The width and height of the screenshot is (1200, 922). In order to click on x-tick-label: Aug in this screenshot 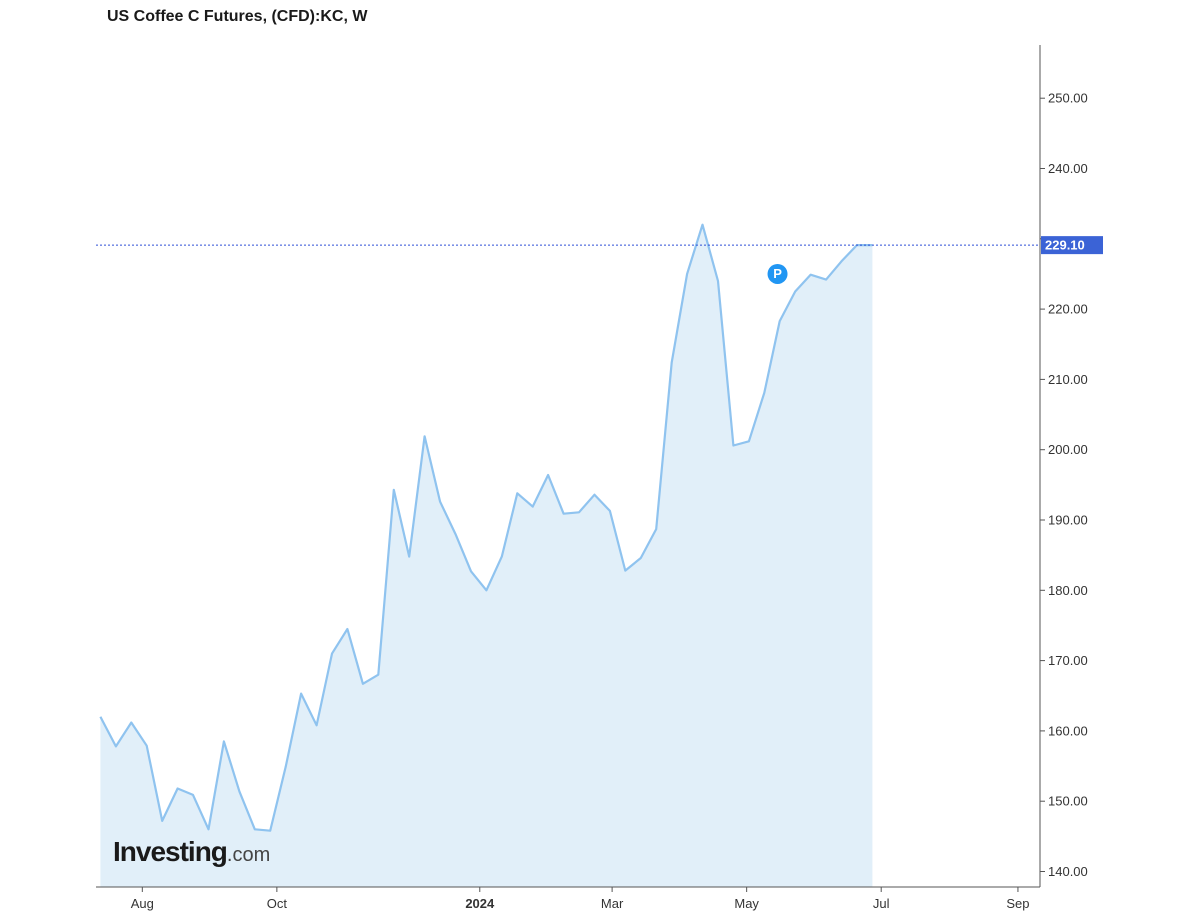, I will do `click(142, 903)`.